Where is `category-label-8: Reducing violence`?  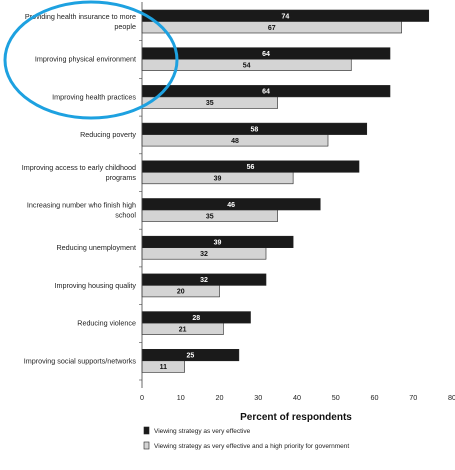 category-label-8: Reducing violence is located at coordinates (106, 323).